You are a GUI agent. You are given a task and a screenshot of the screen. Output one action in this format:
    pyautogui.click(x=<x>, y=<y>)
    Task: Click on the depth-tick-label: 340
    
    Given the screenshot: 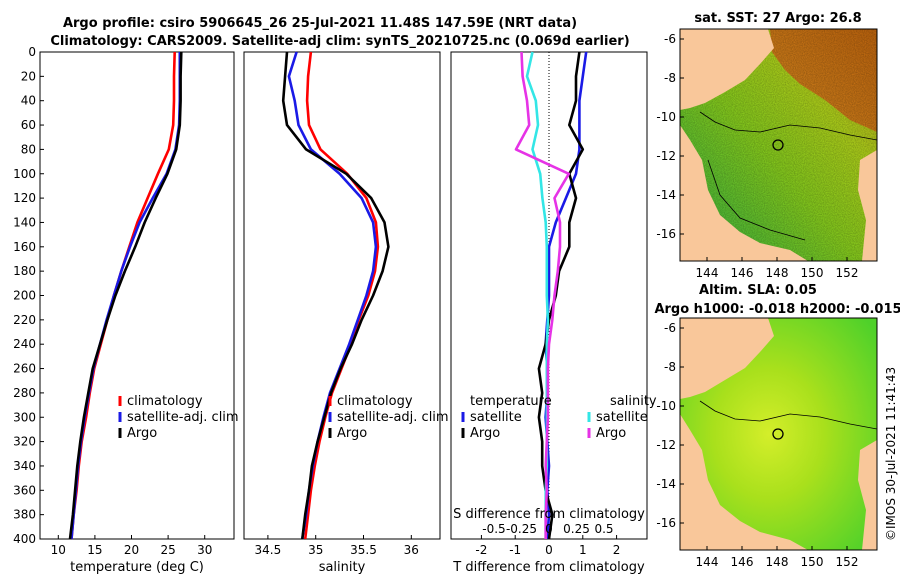 What is the action you would take?
    pyautogui.click(x=24, y=466)
    